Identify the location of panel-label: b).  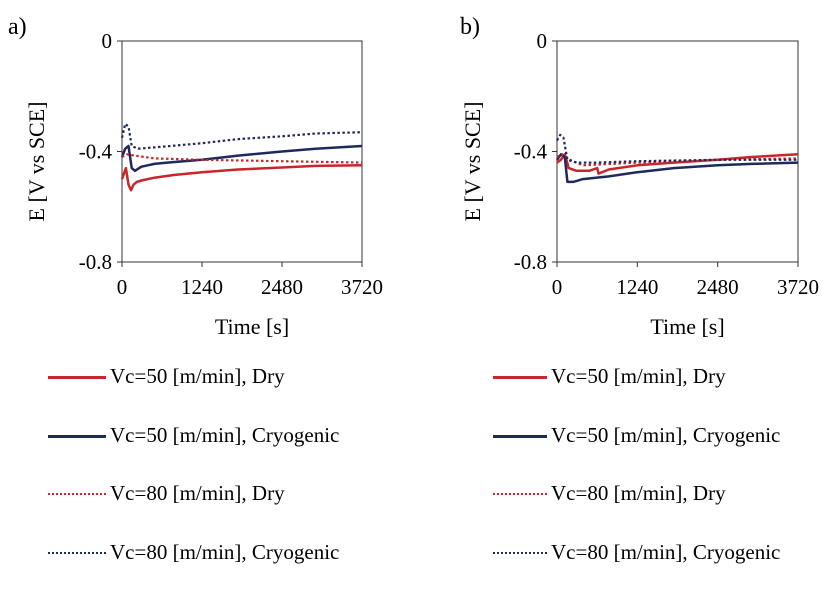
(470, 27).